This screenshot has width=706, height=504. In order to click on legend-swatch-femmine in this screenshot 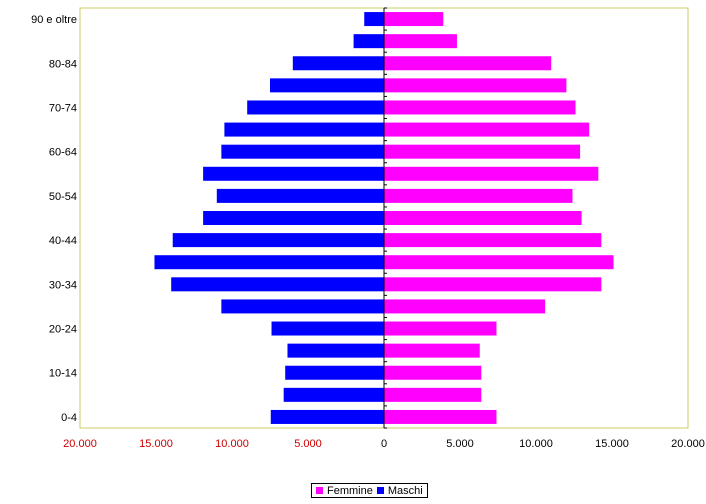, I will do `click(319, 490)`.